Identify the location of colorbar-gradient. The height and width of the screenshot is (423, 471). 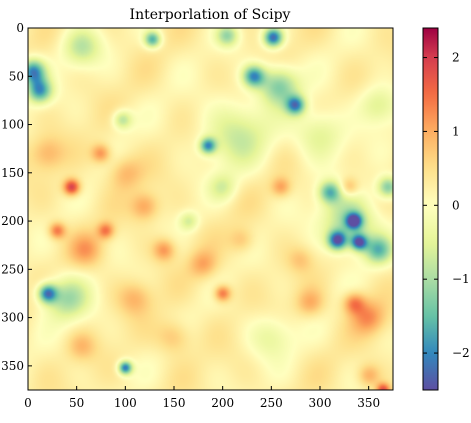
(430, 209).